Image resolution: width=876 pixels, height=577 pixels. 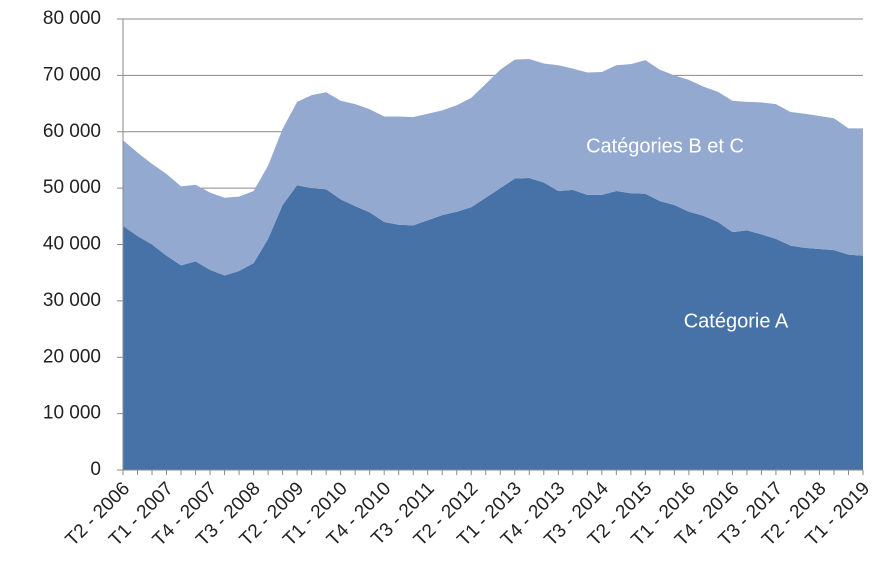 I want to click on y-tick-label: 10 000, so click(x=72, y=413).